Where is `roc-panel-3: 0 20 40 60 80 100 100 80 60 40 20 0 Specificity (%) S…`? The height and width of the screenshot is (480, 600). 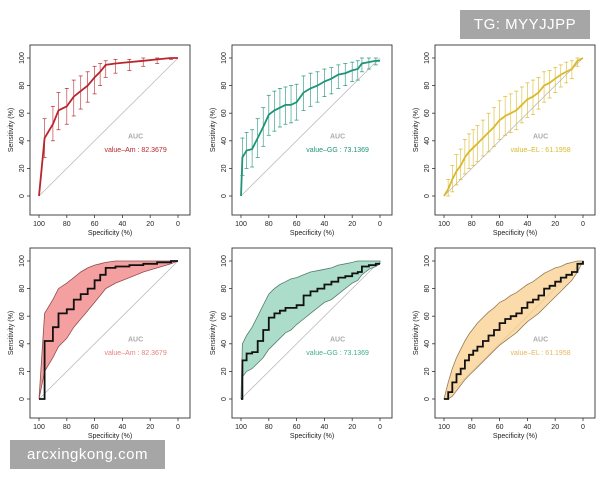 roc-panel-3: 0 20 40 60 80 100 100 80 60 40 20 0 Specificity (%) S… is located at coordinates (504, 140).